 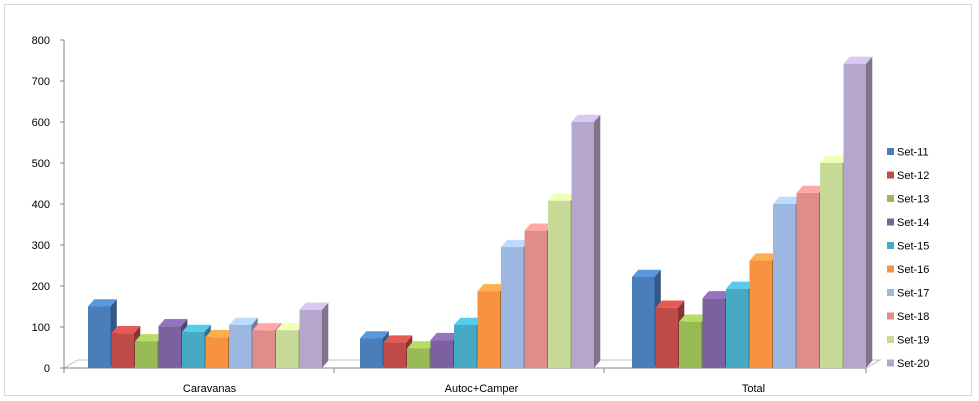 I want to click on legend-label: Set-14, so click(x=913, y=223).